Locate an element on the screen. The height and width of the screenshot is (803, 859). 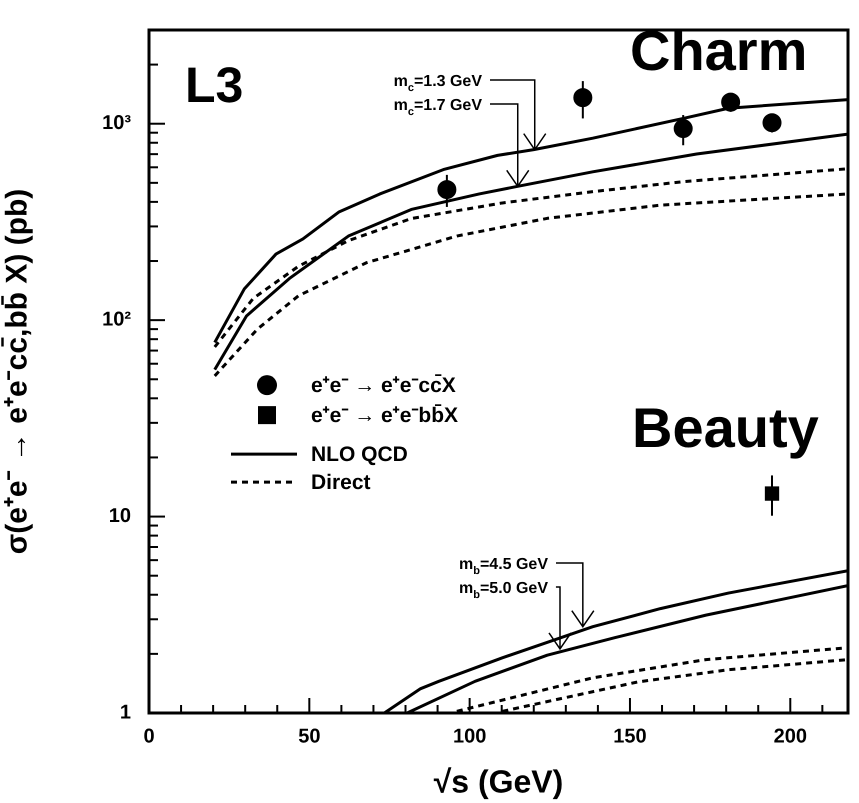
x-tick-label: 200 is located at coordinates (790, 737).